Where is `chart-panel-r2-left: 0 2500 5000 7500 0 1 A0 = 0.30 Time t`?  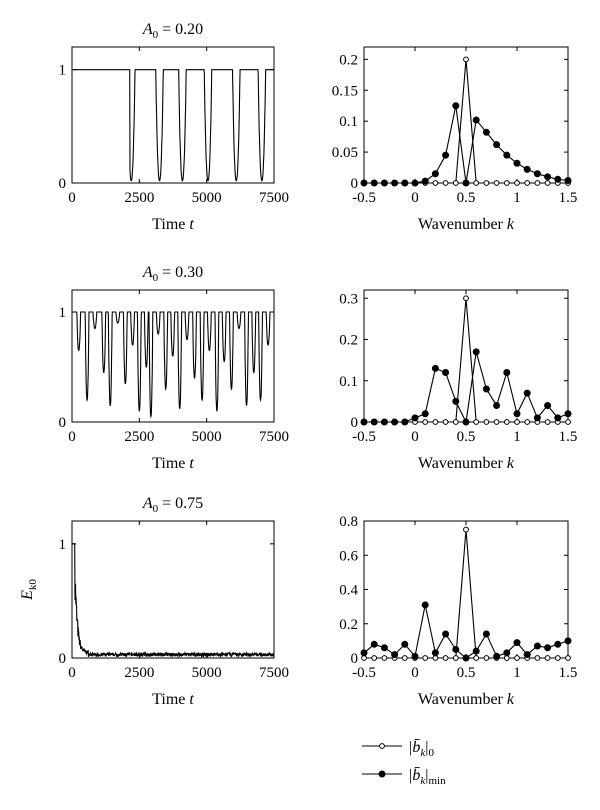 chart-panel-r2-left: 0 2500 5000 7500 0 1 A0 = 0.30 Time t is located at coordinates (174, 368).